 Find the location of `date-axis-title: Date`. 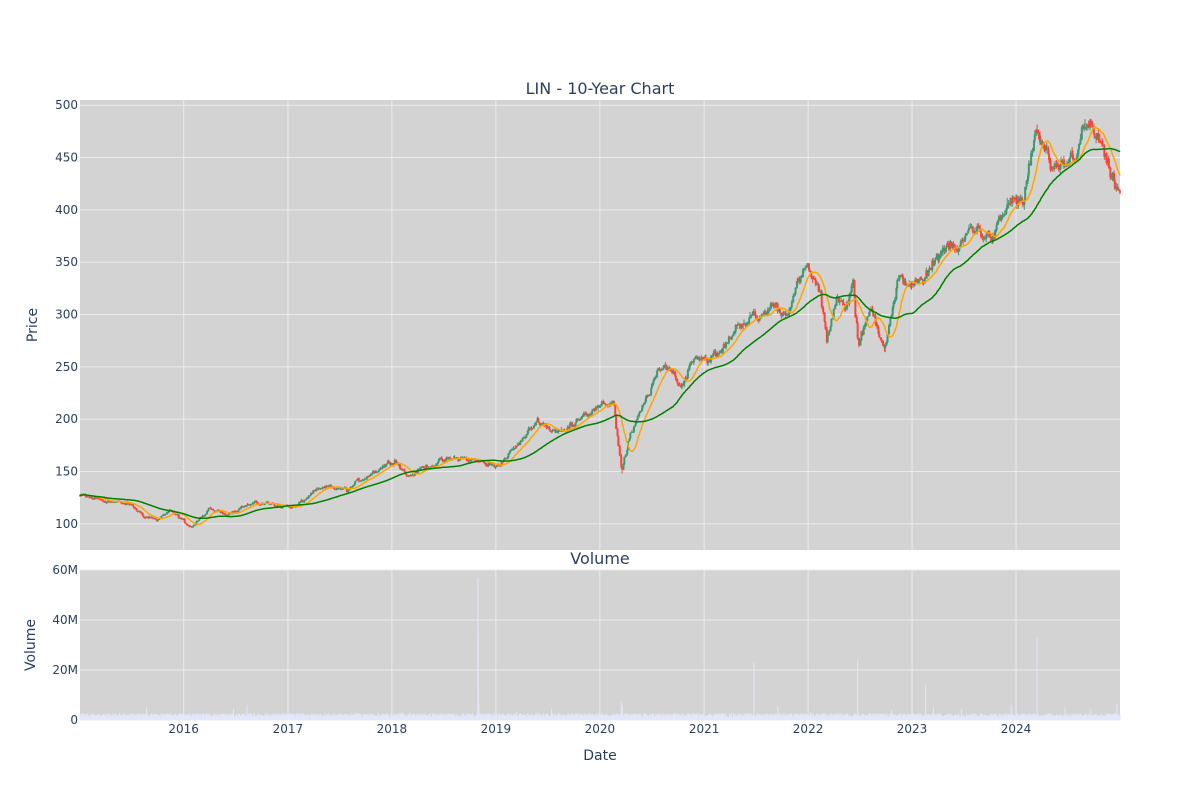

date-axis-title: Date is located at coordinates (599, 756).